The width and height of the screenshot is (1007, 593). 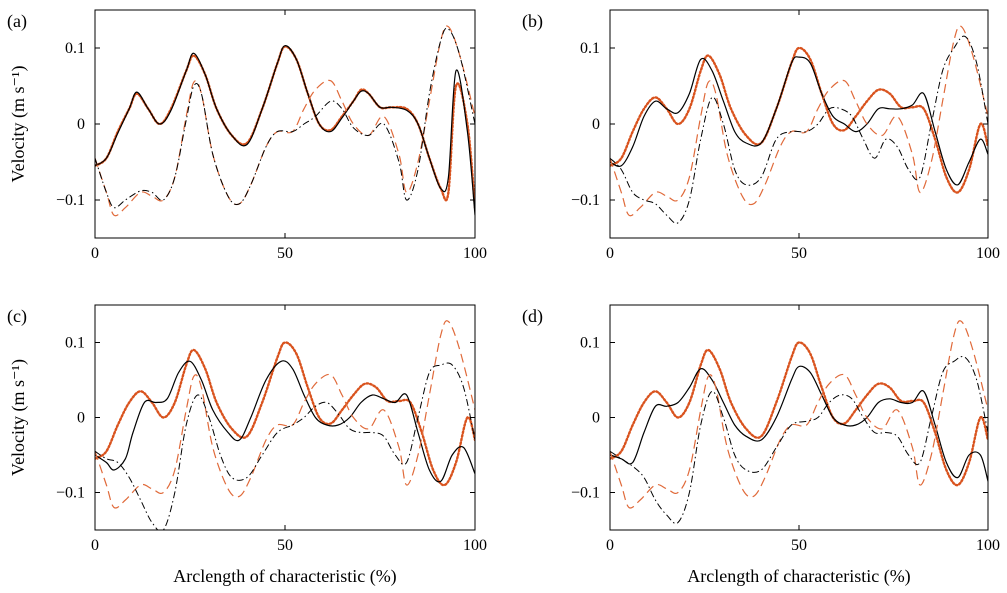 What do you see at coordinates (17, 316) in the screenshot?
I see `panel-label: (c)` at bounding box center [17, 316].